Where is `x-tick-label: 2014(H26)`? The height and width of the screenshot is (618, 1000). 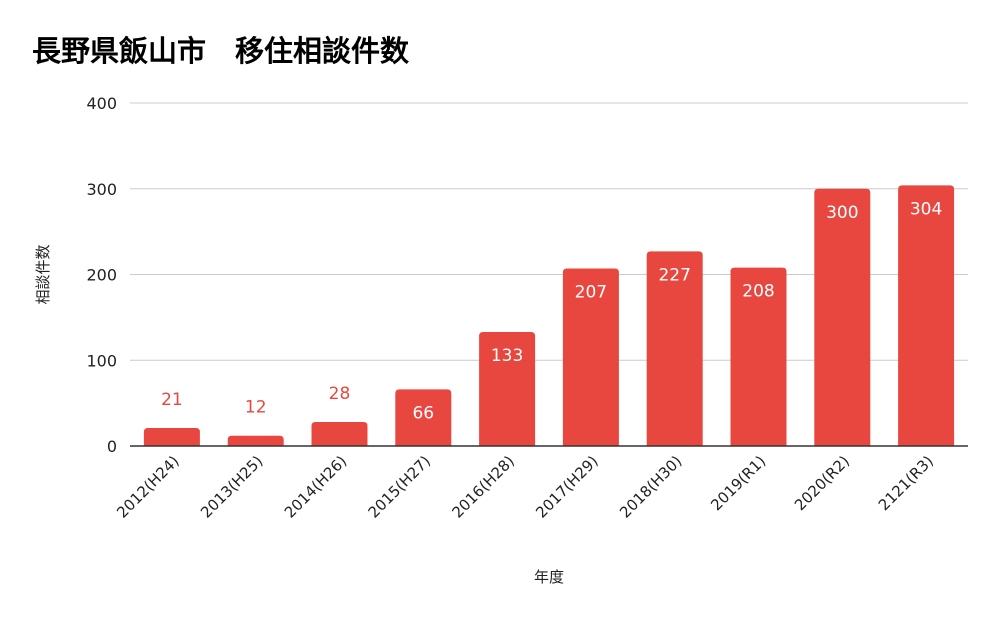
x-tick-label: 2014(H26) is located at coordinates (315, 486).